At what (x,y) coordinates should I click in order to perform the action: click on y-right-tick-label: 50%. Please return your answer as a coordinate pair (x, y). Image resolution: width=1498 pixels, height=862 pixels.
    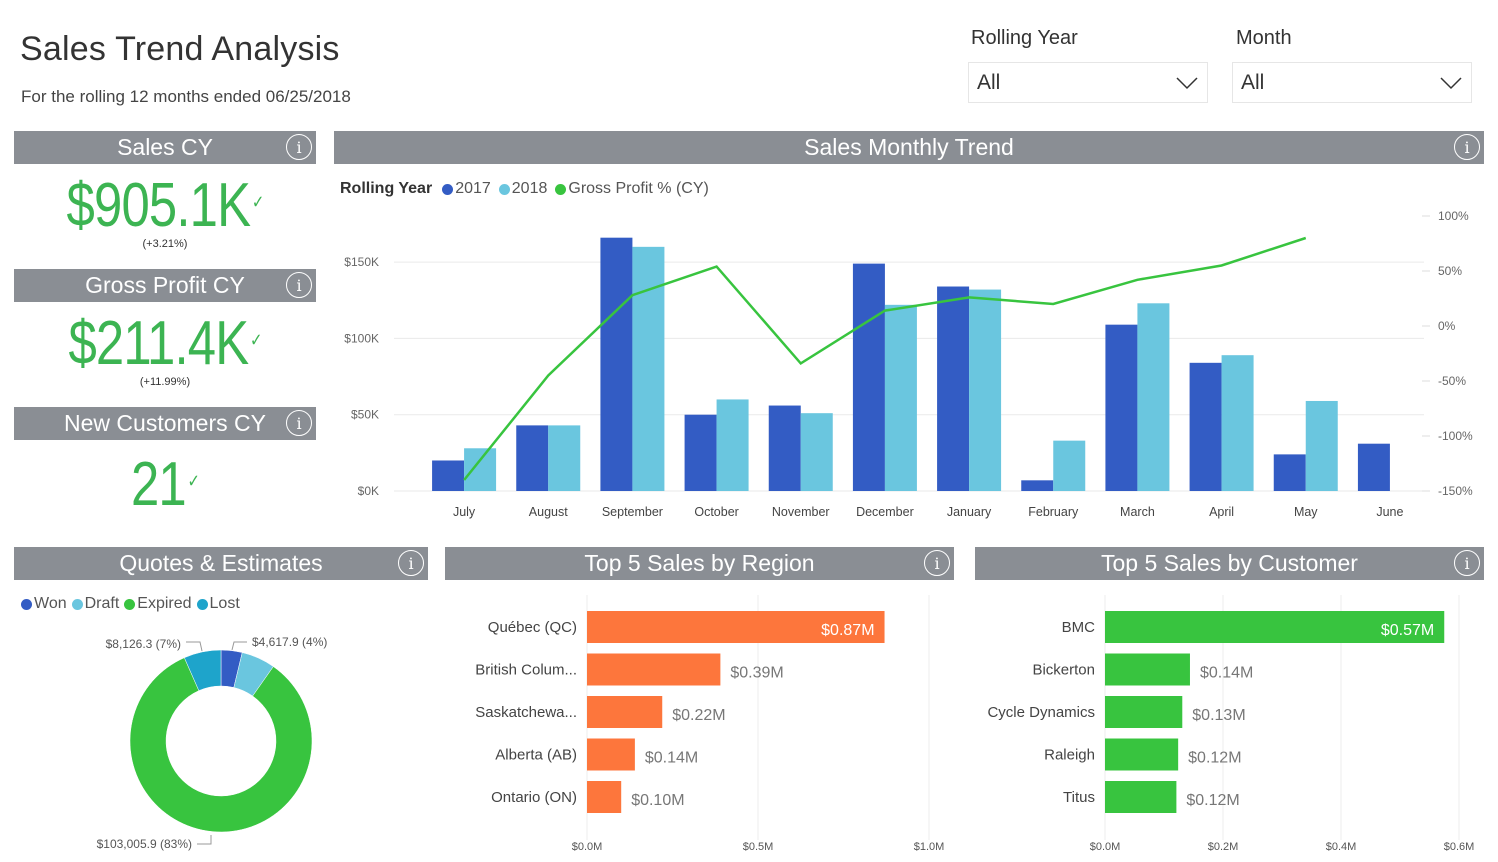
    Looking at the image, I should click on (1450, 271).